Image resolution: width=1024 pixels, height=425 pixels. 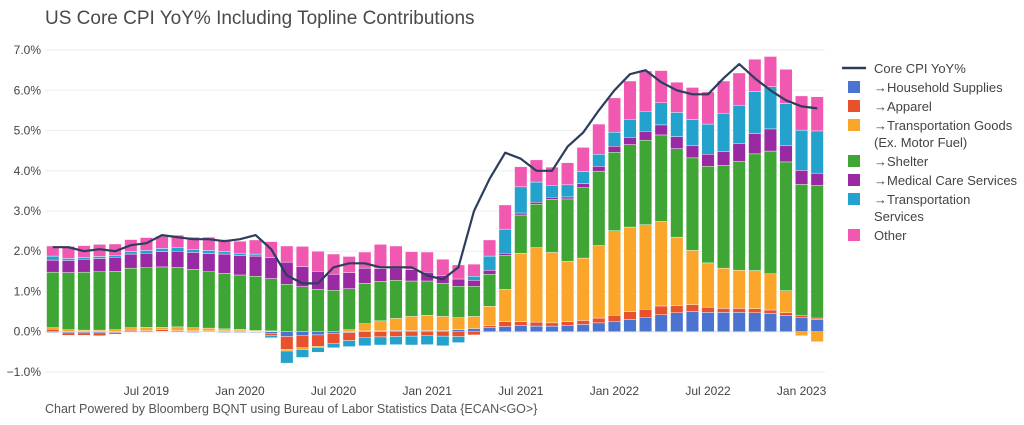 I want to click on x-tick-label: Jan 2020, so click(x=240, y=391).